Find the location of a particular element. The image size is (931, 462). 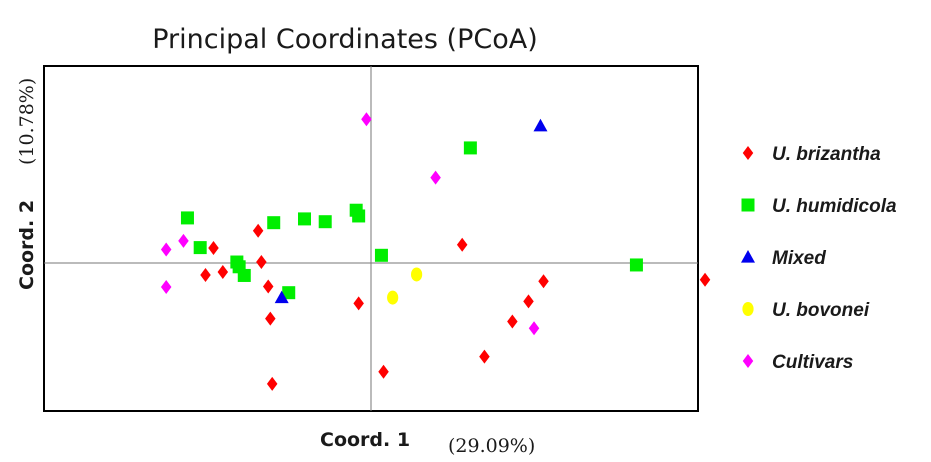

legend-marker-u-bovonei is located at coordinates (748, 309).